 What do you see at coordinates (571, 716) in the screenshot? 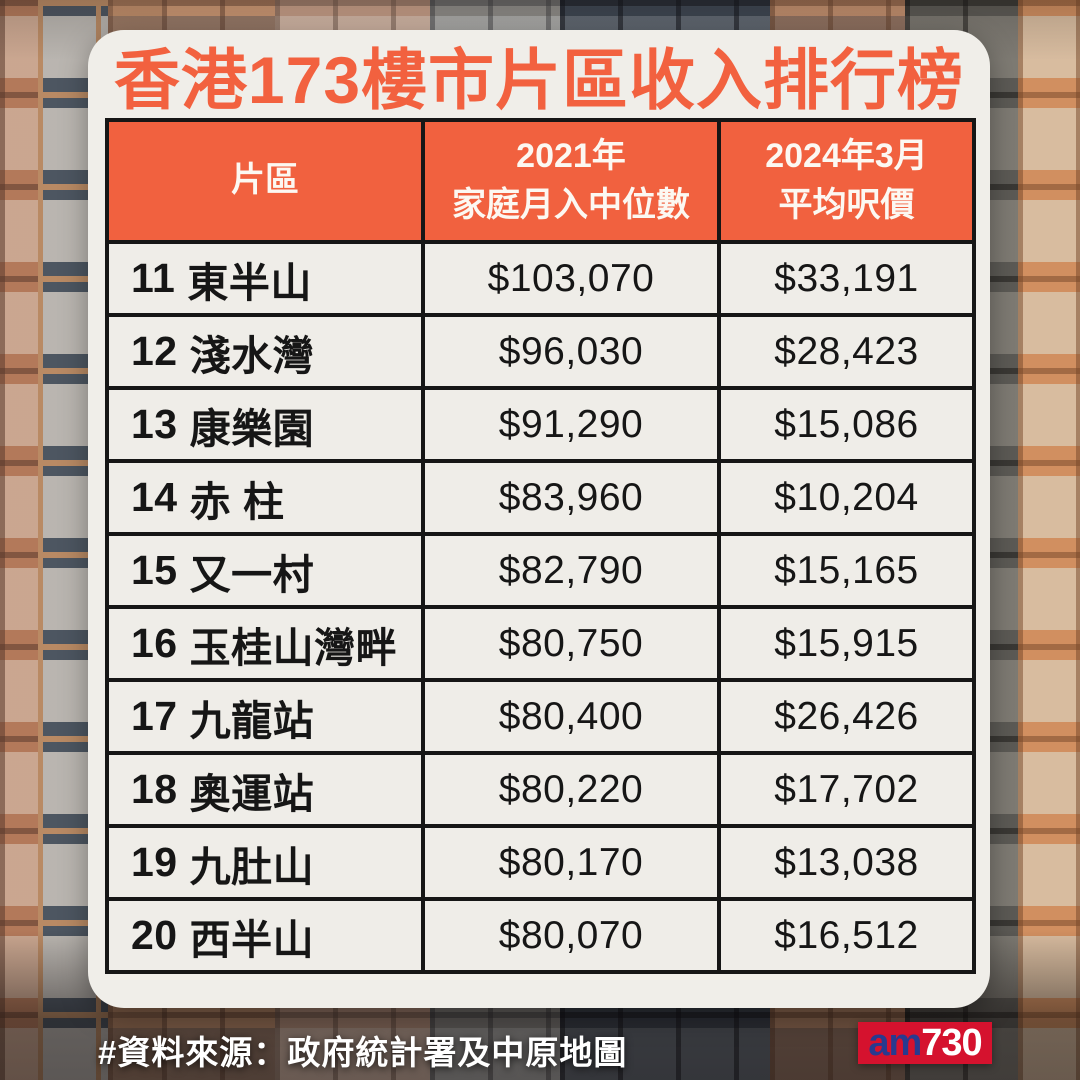
I see `income-cell: $80,400` at bounding box center [571, 716].